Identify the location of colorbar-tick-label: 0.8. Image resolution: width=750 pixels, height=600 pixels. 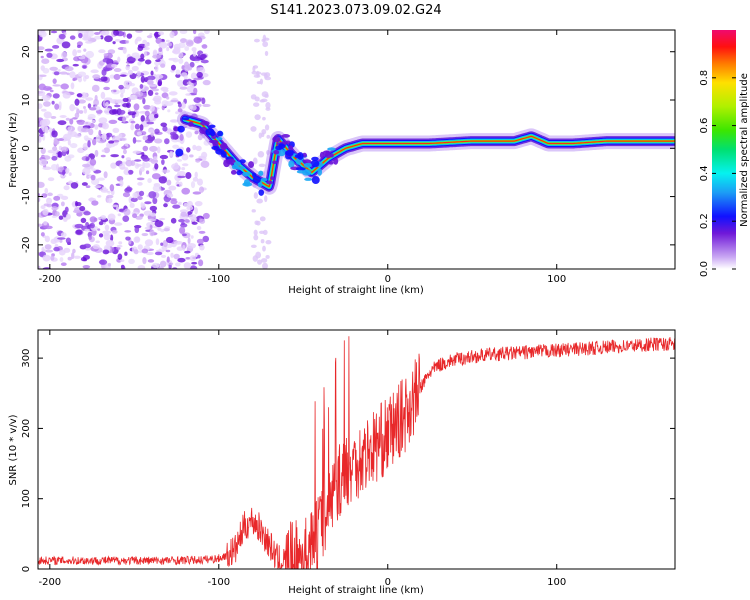
(704, 78).